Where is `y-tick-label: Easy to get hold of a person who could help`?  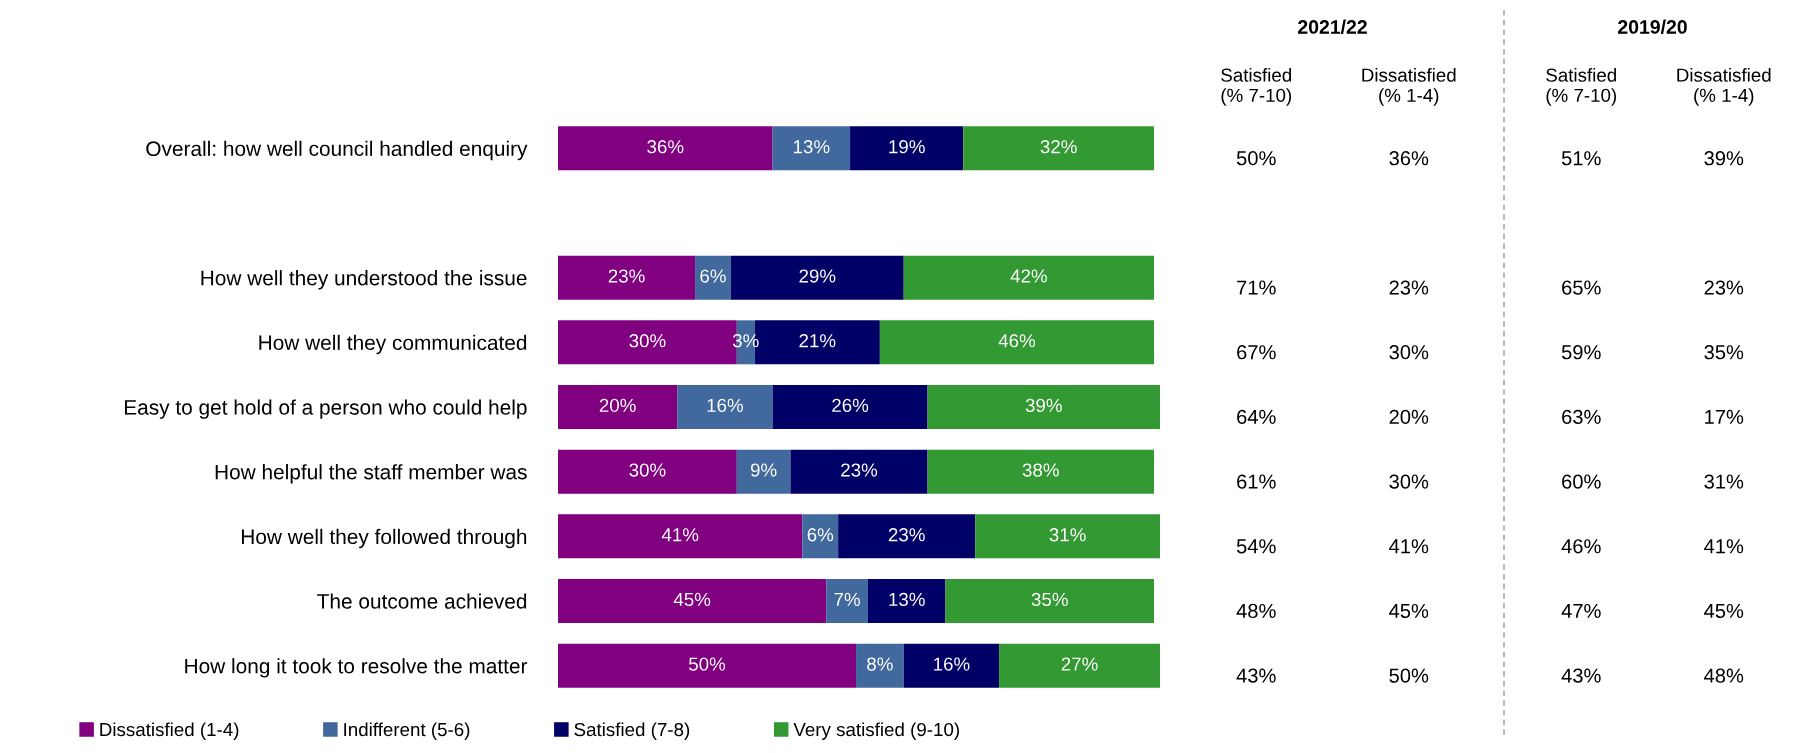
y-tick-label: Easy to get hold of a person who could help is located at coordinates (325, 409).